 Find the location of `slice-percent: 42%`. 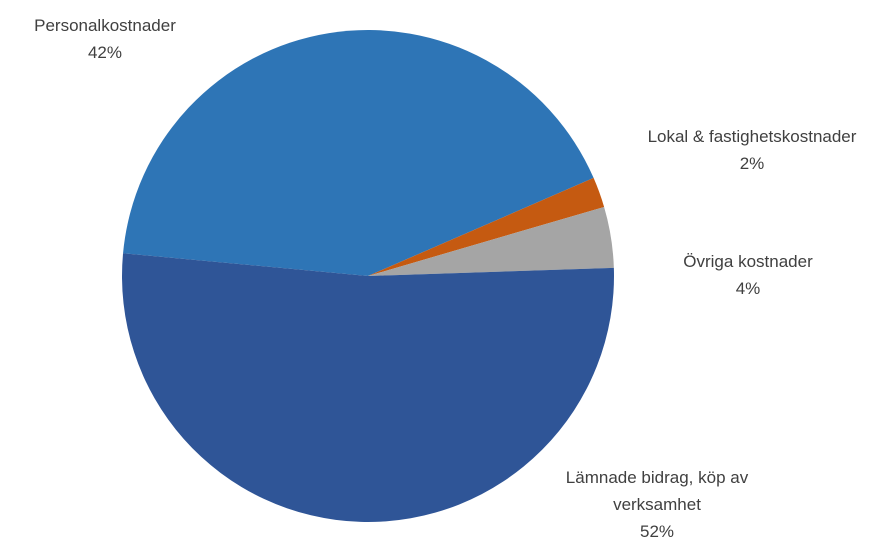

slice-percent: 42% is located at coordinates (105, 52).